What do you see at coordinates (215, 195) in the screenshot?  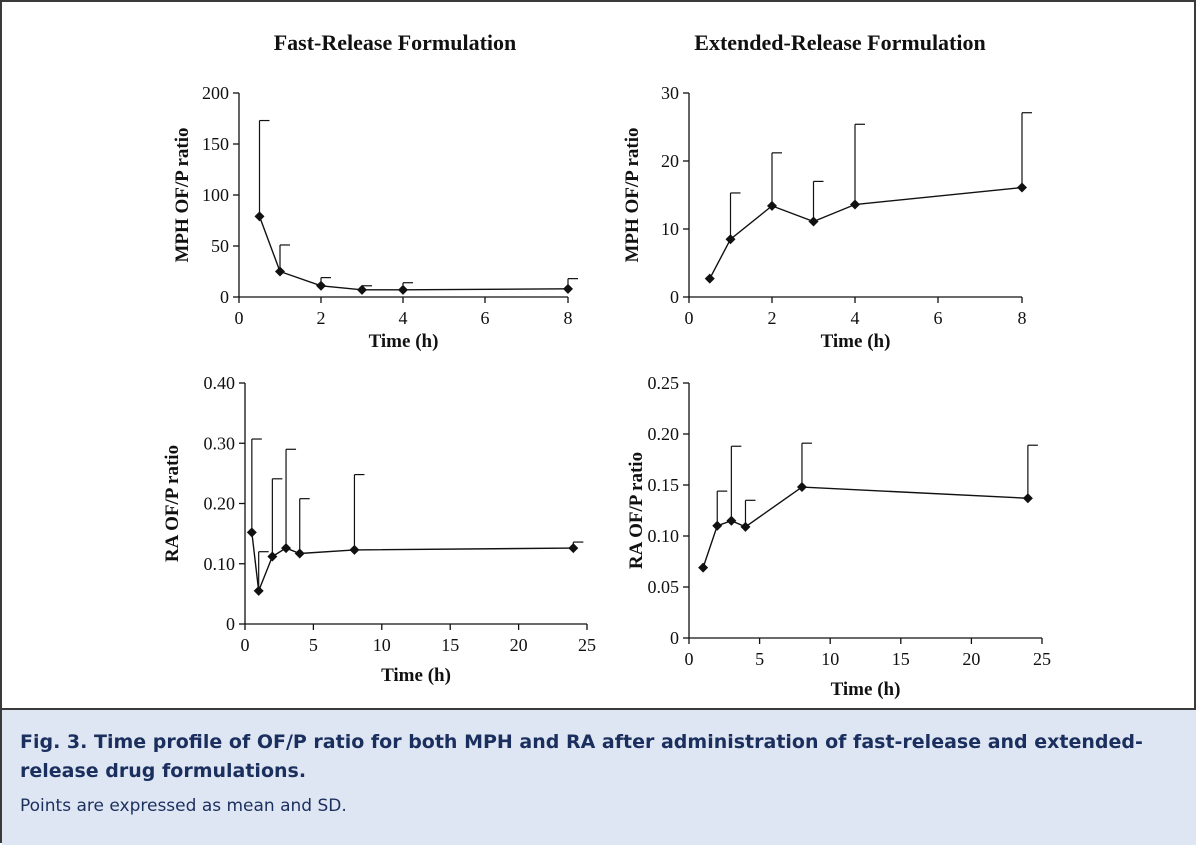 I see `y-tick-label: 100` at bounding box center [215, 195].